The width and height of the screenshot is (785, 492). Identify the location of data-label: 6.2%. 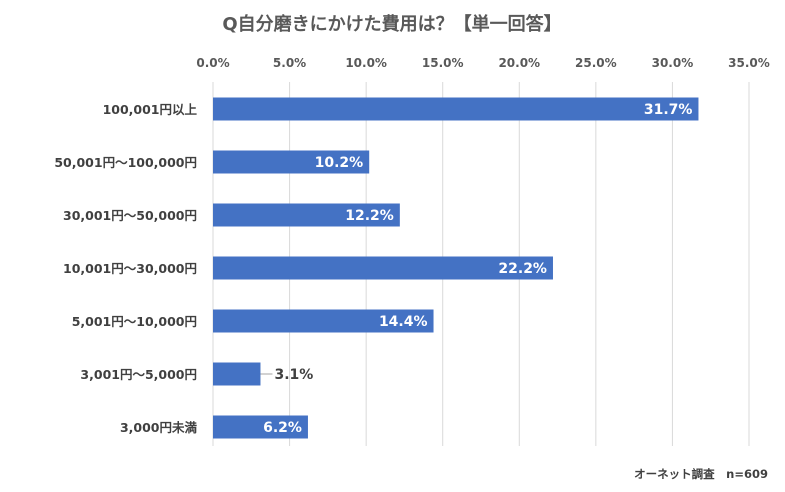
(282, 428).